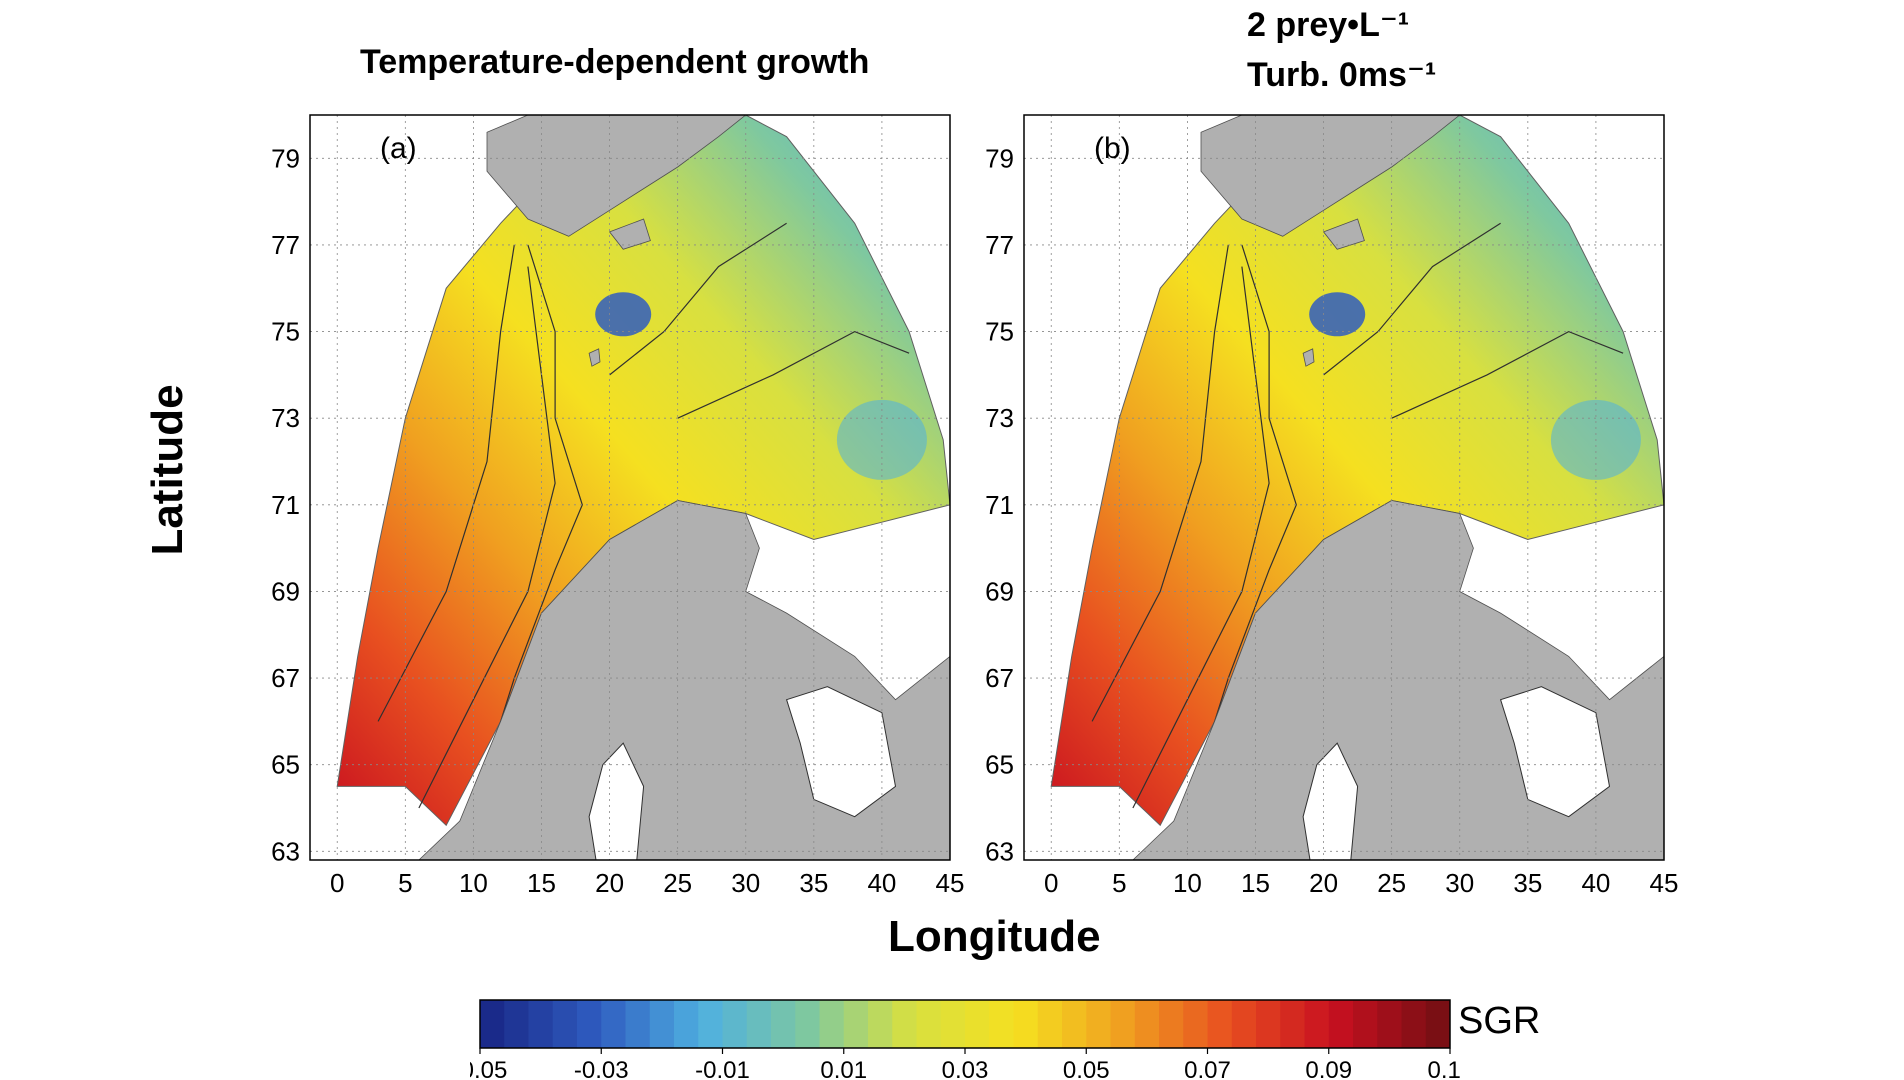  Describe the element at coordinates (285, 678) in the screenshot. I see `y-tick-label: 67` at that location.